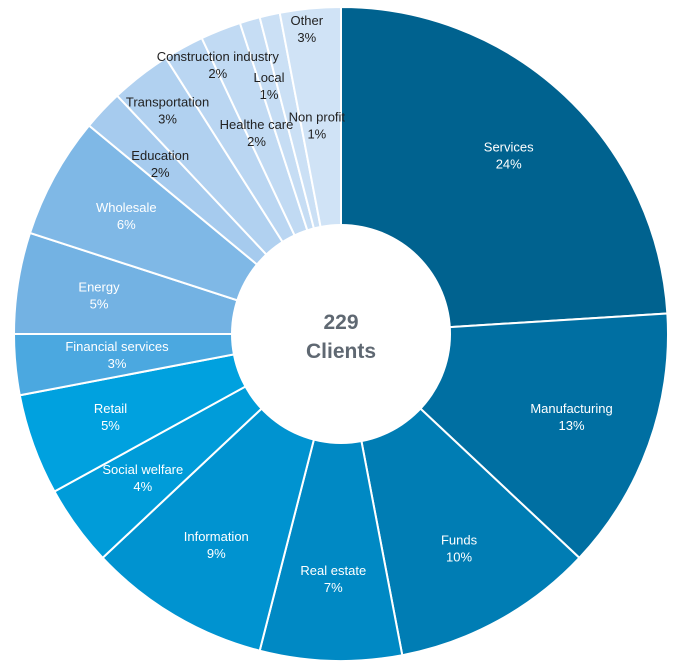 This screenshot has height=671, width=677. I want to click on slice-label: Retail 5%, so click(110, 417).